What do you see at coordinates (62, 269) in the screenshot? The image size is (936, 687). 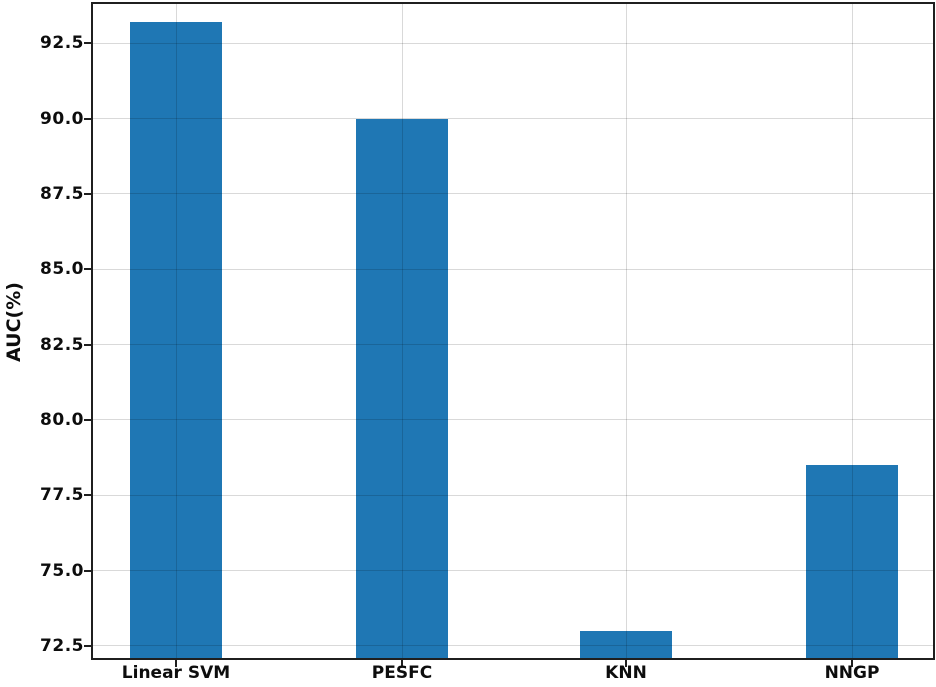 I see `y-tick-label: 85.0` at bounding box center [62, 269].